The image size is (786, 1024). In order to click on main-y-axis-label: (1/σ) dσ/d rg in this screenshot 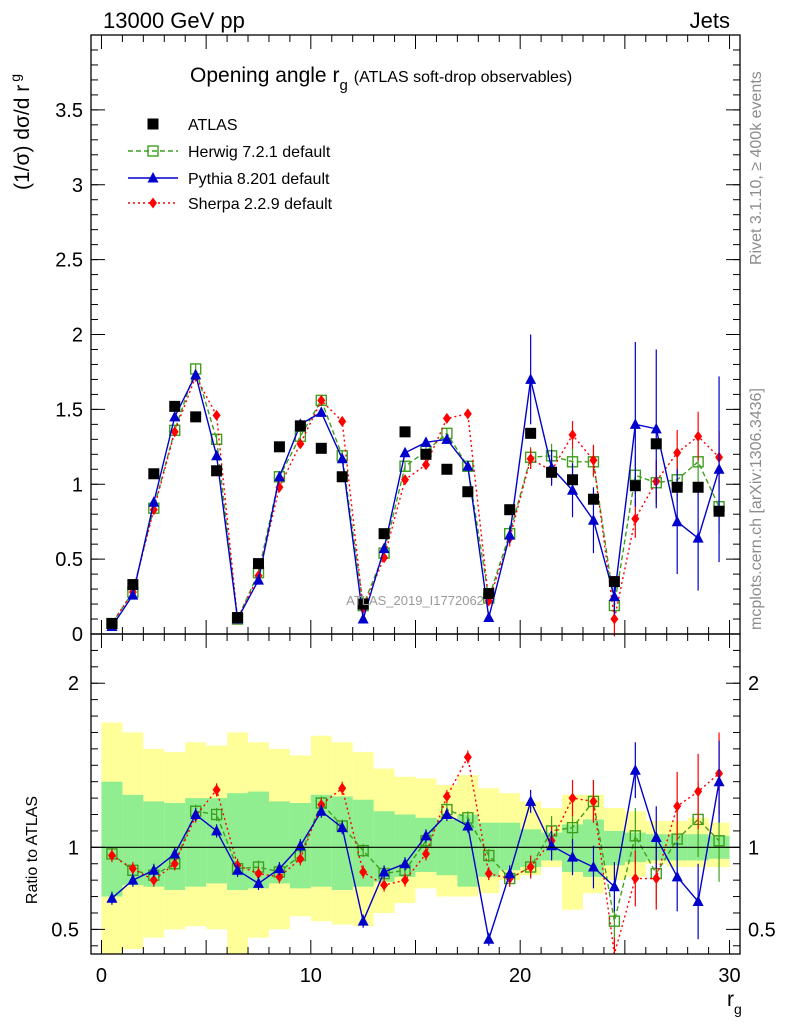, I will do `click(20, 132)`.